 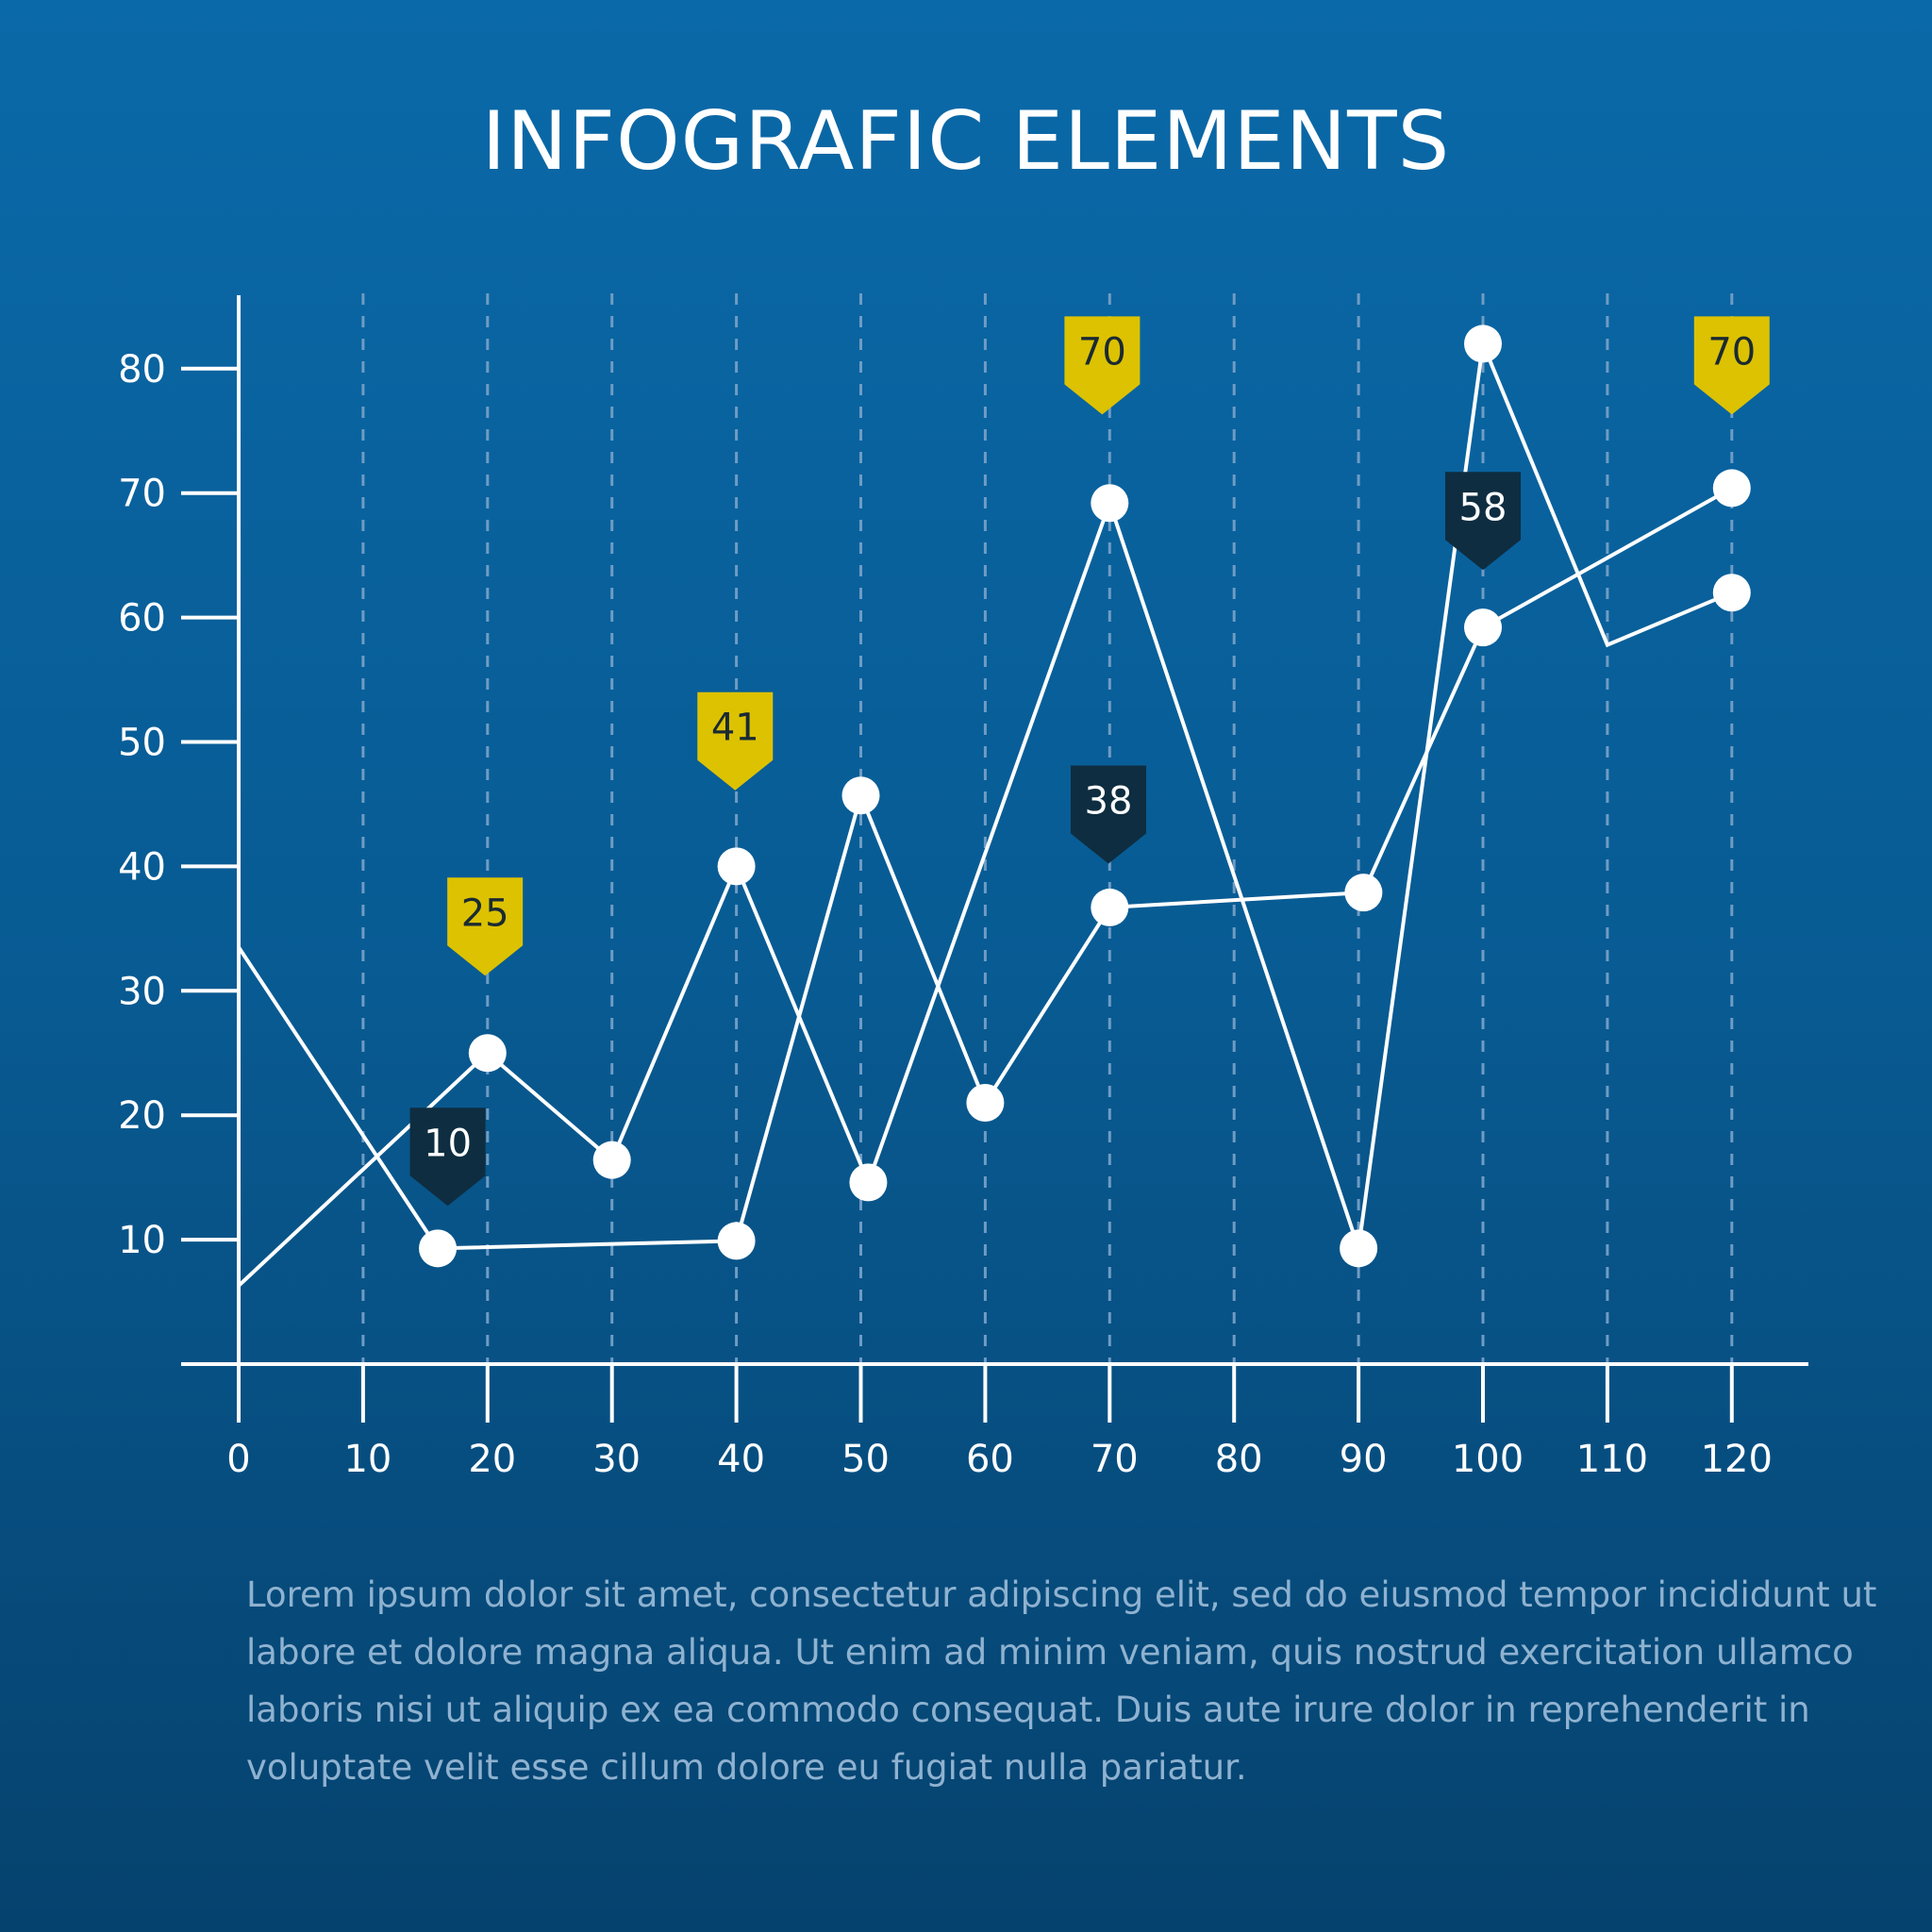 I want to click on y-tick-label: 80, so click(x=142, y=369).